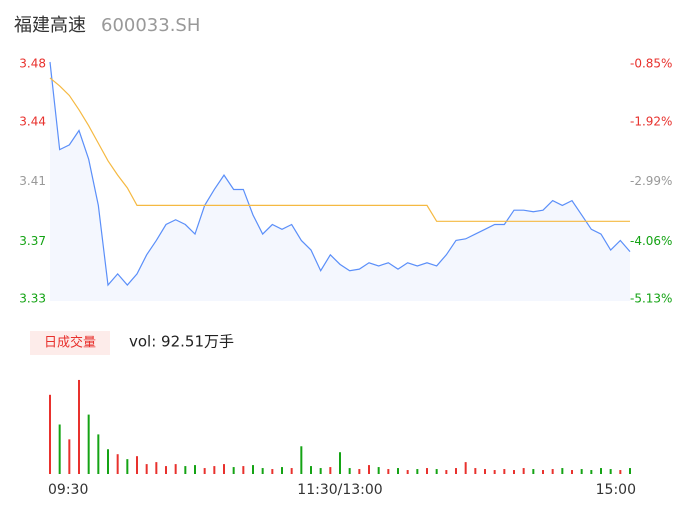  What do you see at coordinates (150, 25) in the screenshot?
I see `stock-code: 600033.SH` at bounding box center [150, 25].